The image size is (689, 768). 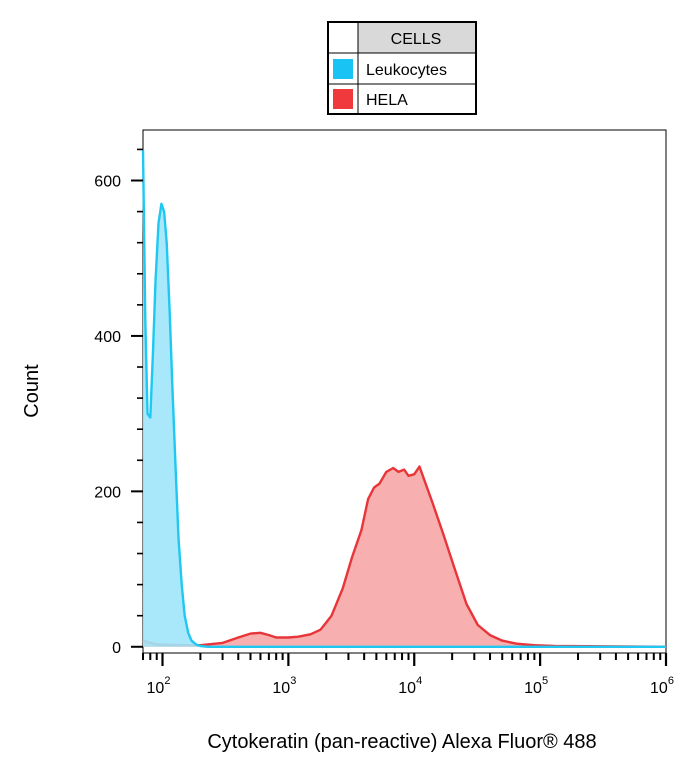 What do you see at coordinates (662, 686) in the screenshot?
I see `x-tick-label: 10⁶` at bounding box center [662, 686].